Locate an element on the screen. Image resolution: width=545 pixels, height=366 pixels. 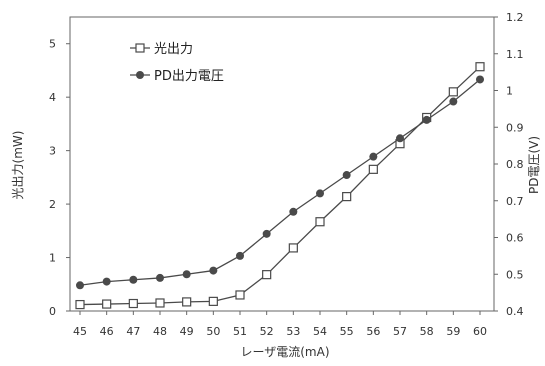
y-right-tick-label: 0.8 is located at coordinates (515, 164).